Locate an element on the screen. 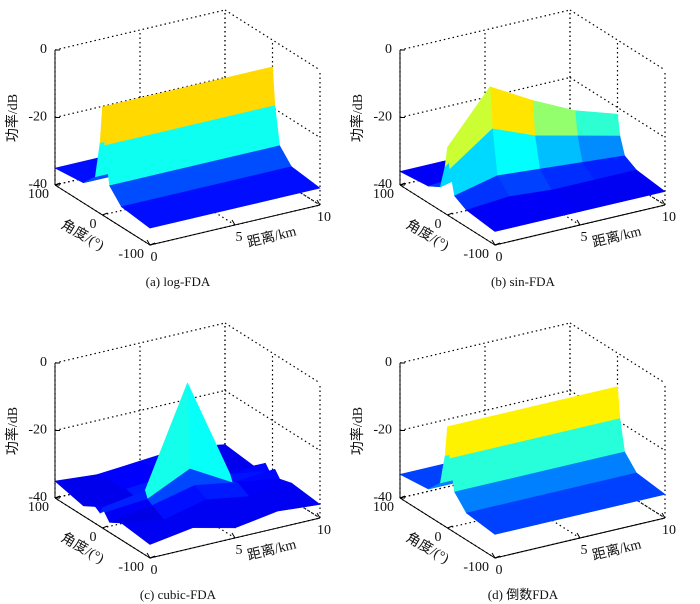  caption: (b) sin-FDA is located at coordinates (523, 281).